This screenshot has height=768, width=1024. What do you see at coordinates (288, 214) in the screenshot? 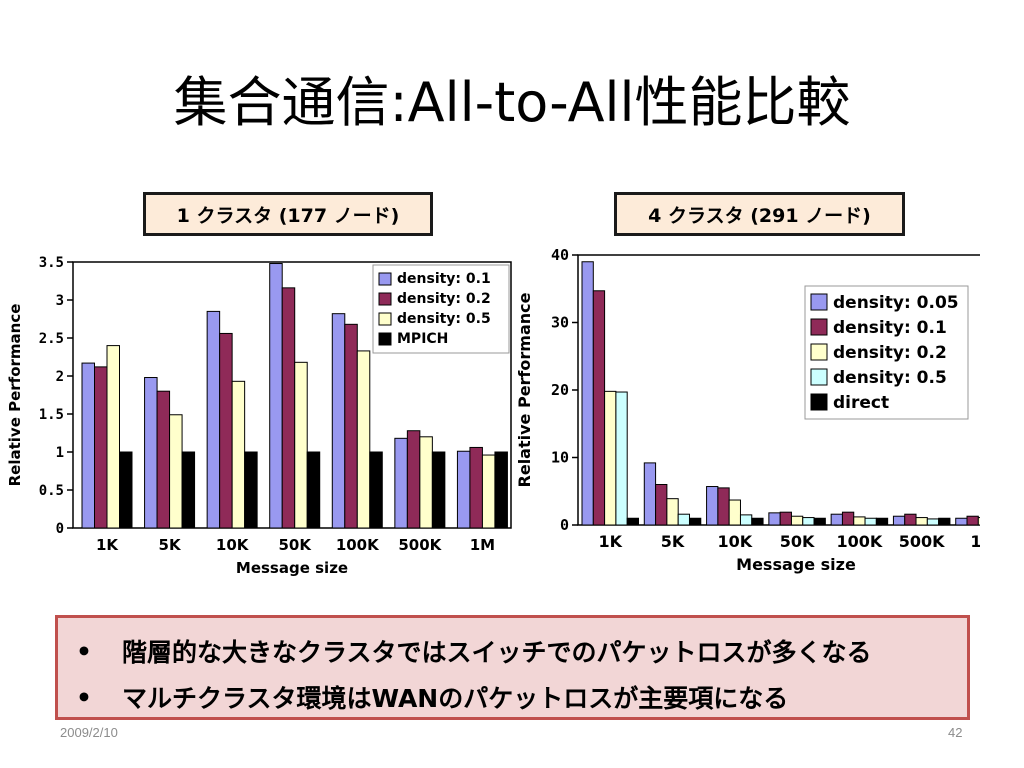
I see `chart-label-1-cluster: 1 クラスタ (177 ノード)` at bounding box center [288, 214].